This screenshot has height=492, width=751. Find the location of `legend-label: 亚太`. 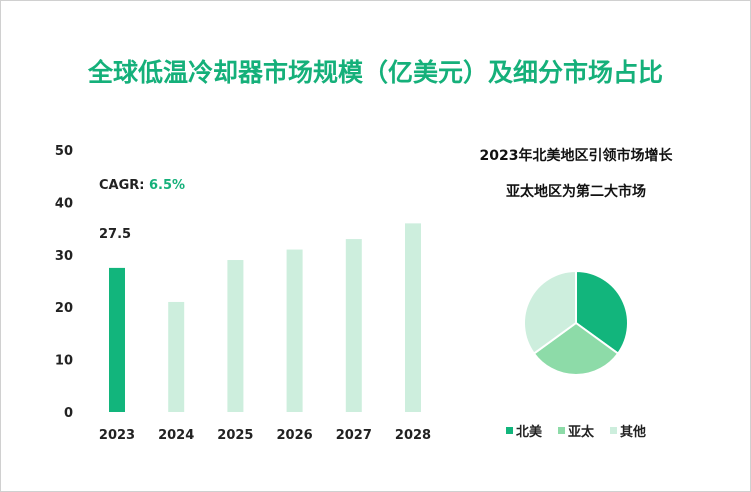

legend-label: 亚太 is located at coordinates (581, 432).